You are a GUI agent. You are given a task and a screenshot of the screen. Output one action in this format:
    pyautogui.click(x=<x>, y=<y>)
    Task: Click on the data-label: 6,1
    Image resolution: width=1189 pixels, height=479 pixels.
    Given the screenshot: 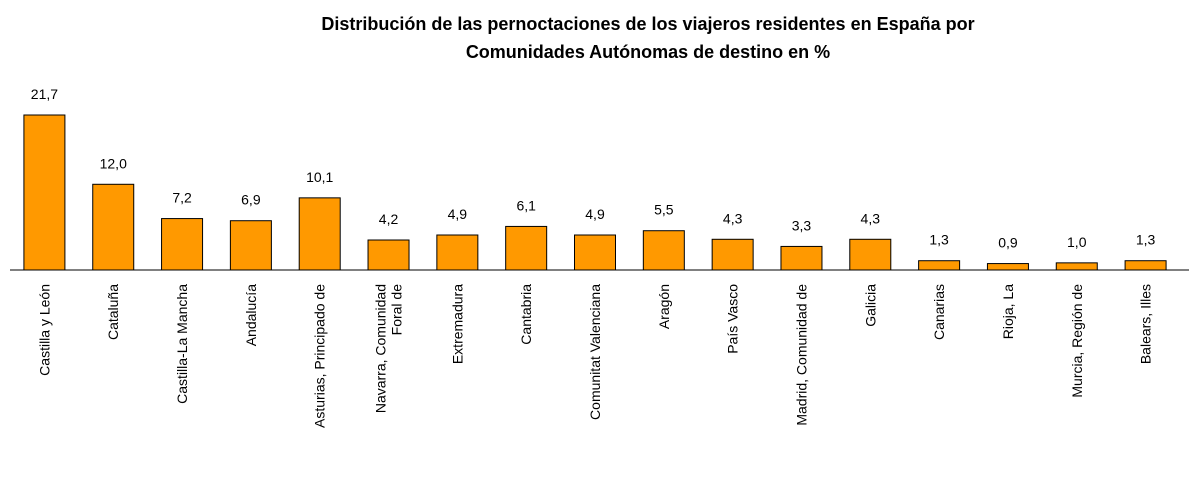 What is the action you would take?
    pyautogui.click(x=526, y=205)
    